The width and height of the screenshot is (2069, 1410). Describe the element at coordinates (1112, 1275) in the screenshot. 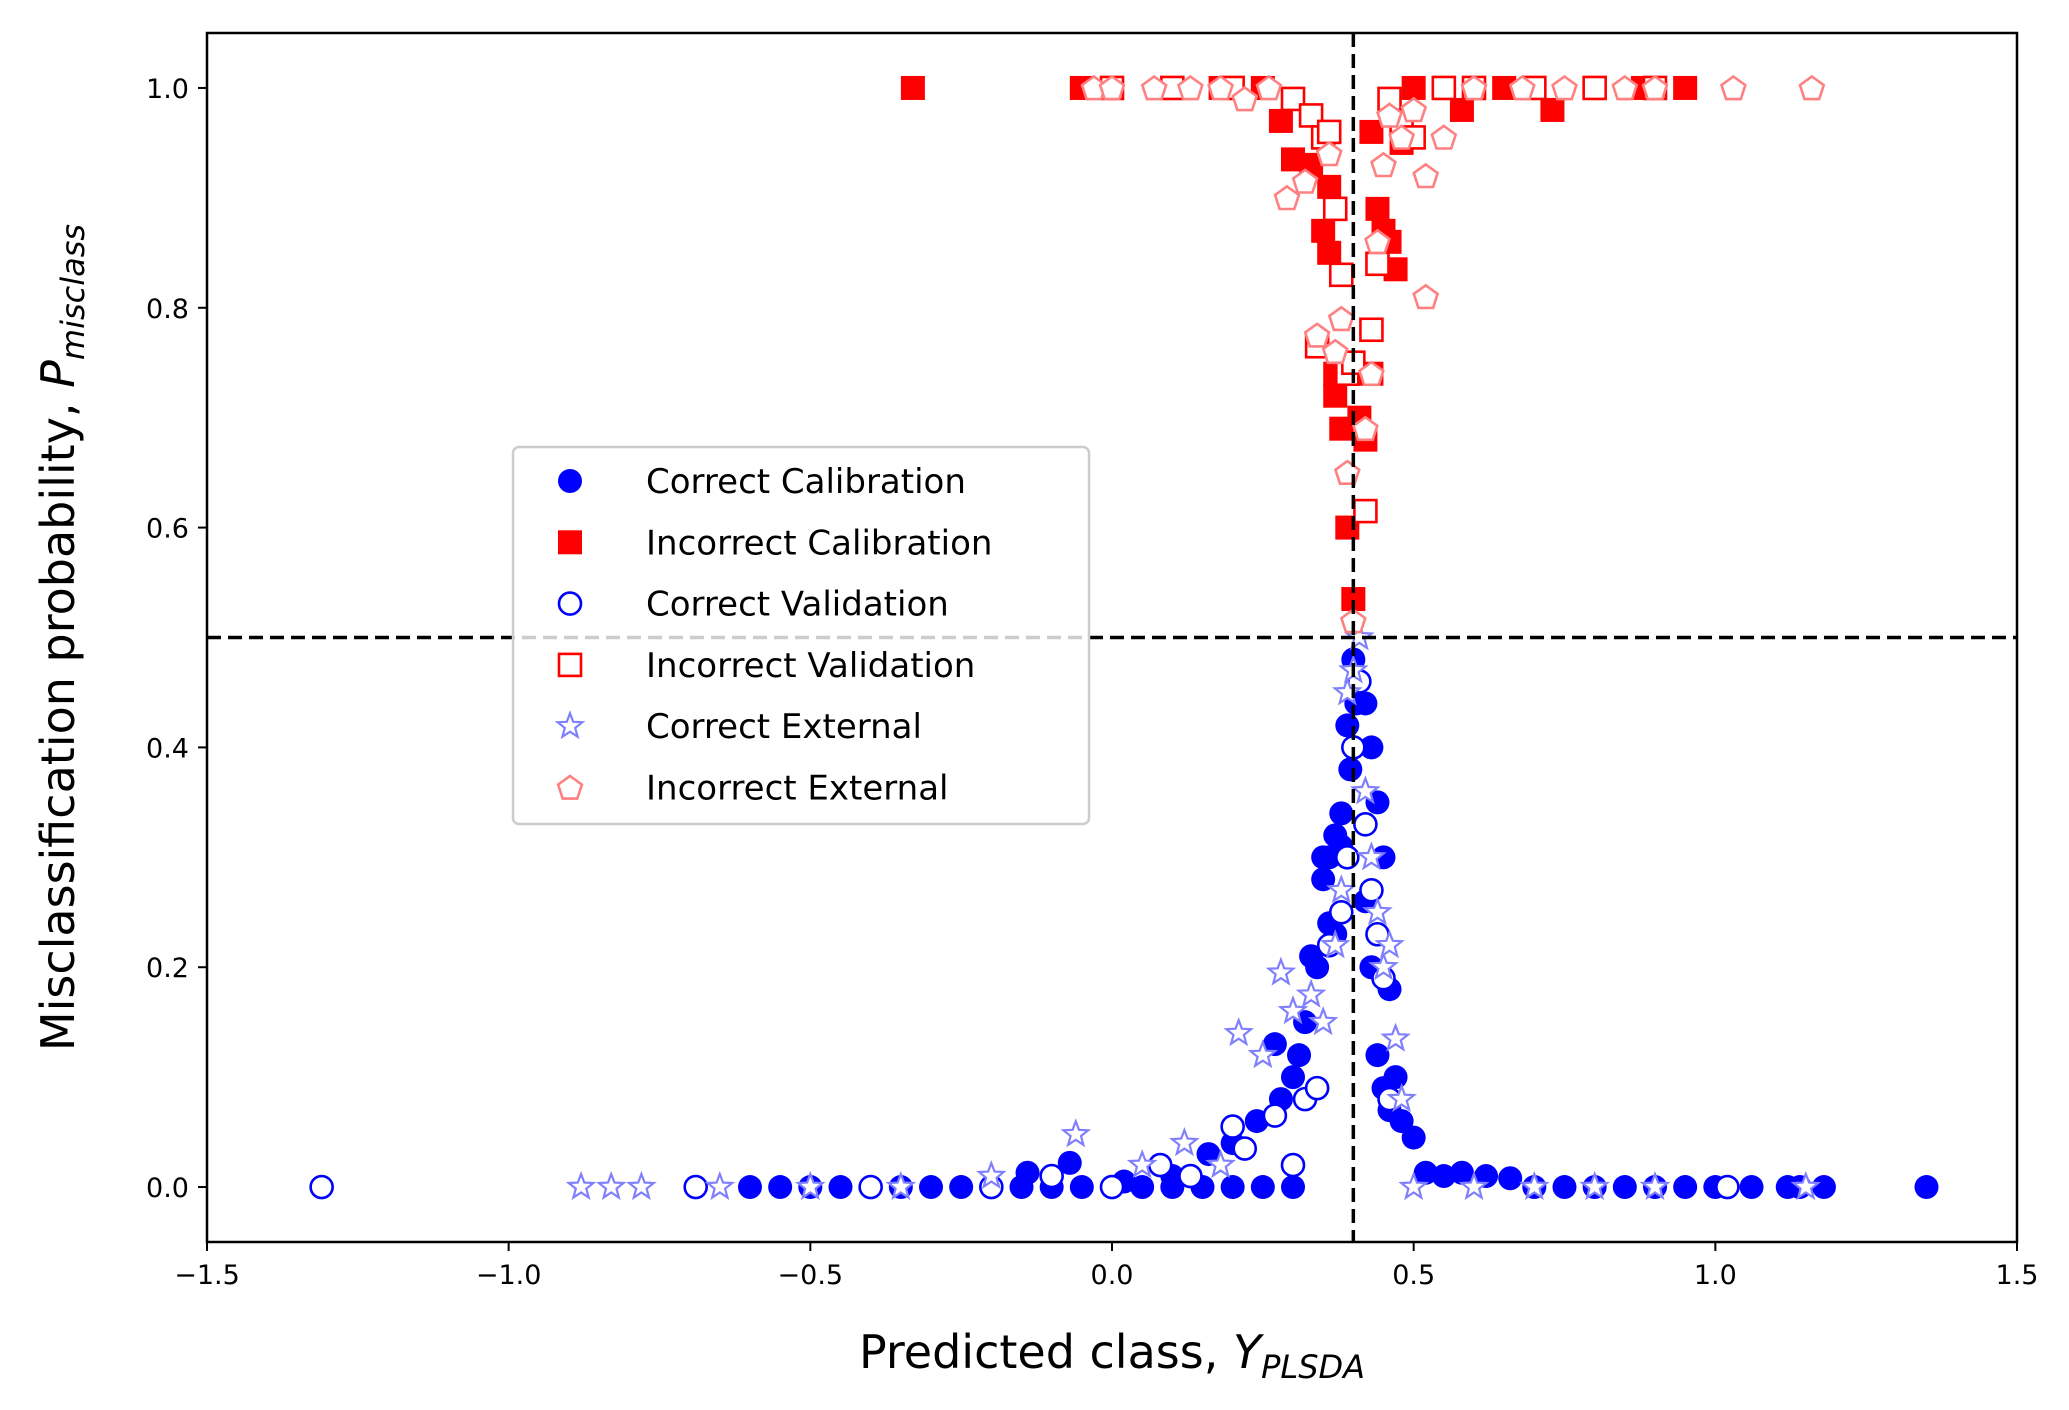

I see `x-tick-label: 0.0` at that location.